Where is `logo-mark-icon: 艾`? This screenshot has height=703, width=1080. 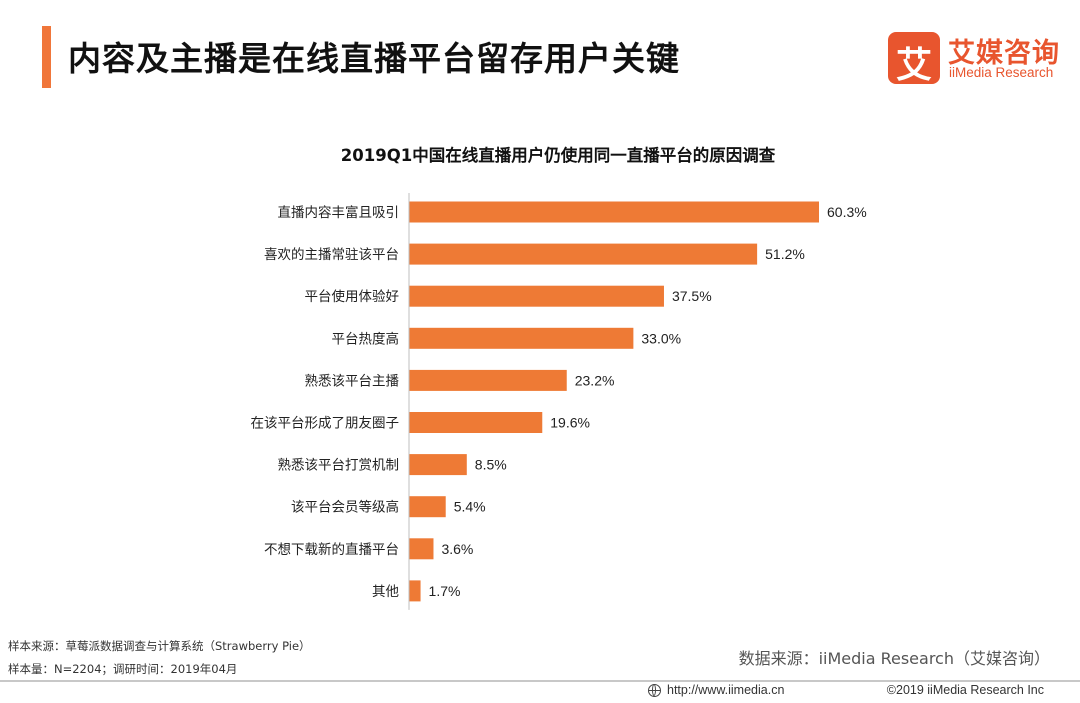
logo-mark-icon: 艾 is located at coordinates (914, 59).